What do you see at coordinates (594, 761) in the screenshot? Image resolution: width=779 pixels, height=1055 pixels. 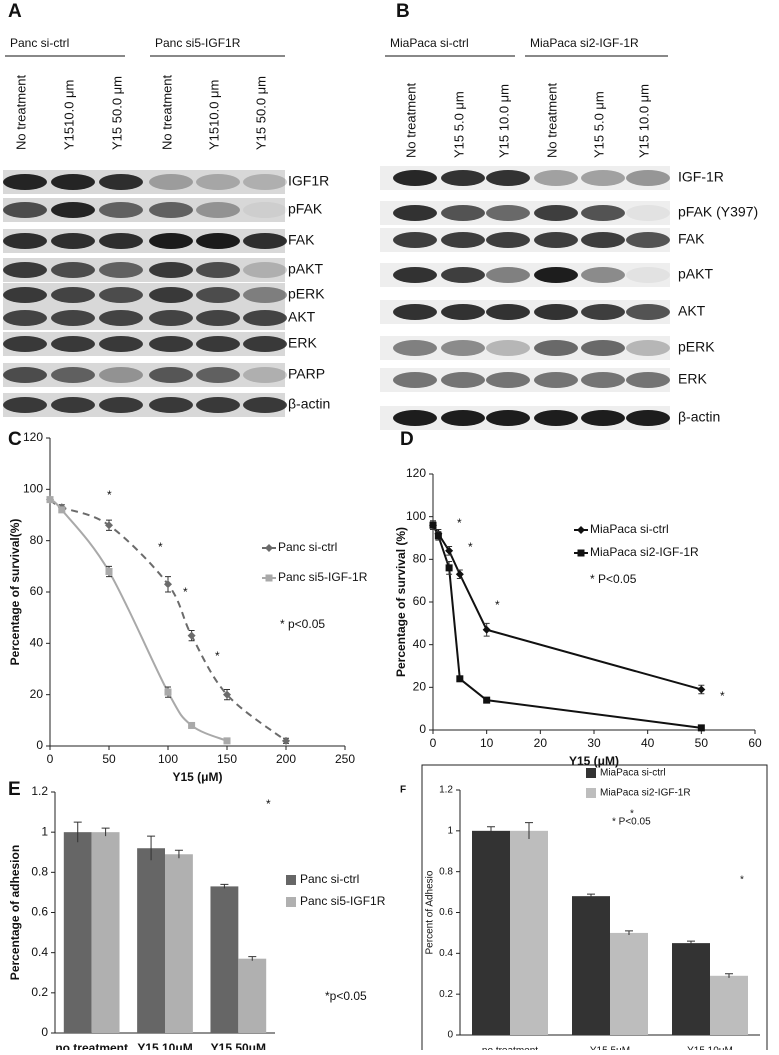 I see `x-axis-label: Y15 (μM)` at bounding box center [594, 761].